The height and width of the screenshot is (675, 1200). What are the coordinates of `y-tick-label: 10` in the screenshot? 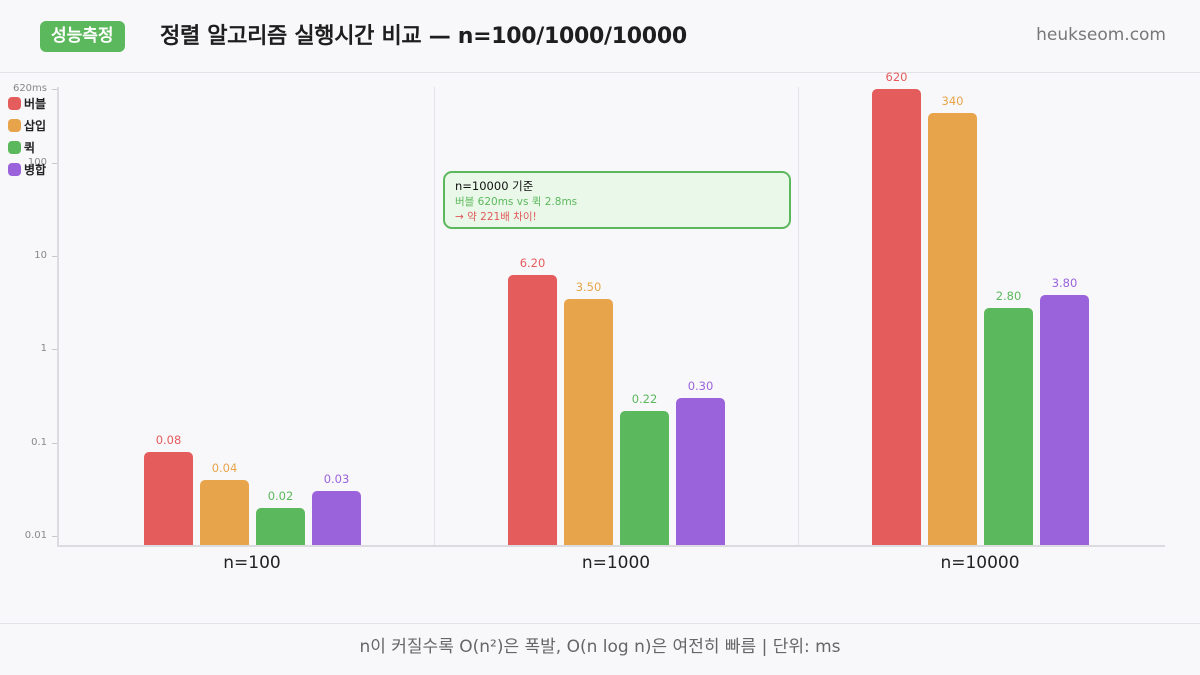 It's located at (40, 256).